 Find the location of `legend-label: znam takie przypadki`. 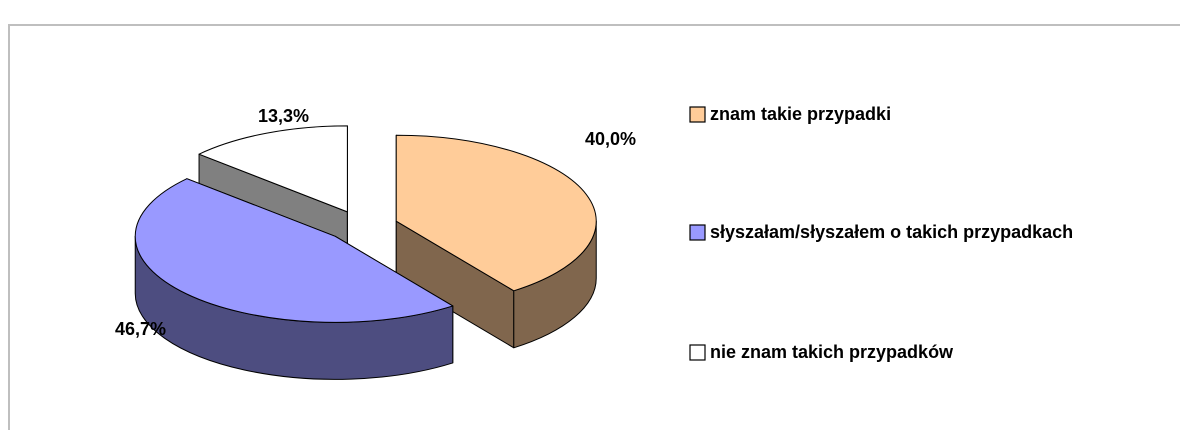

legend-label: znam takie przypadki is located at coordinates (800, 114).